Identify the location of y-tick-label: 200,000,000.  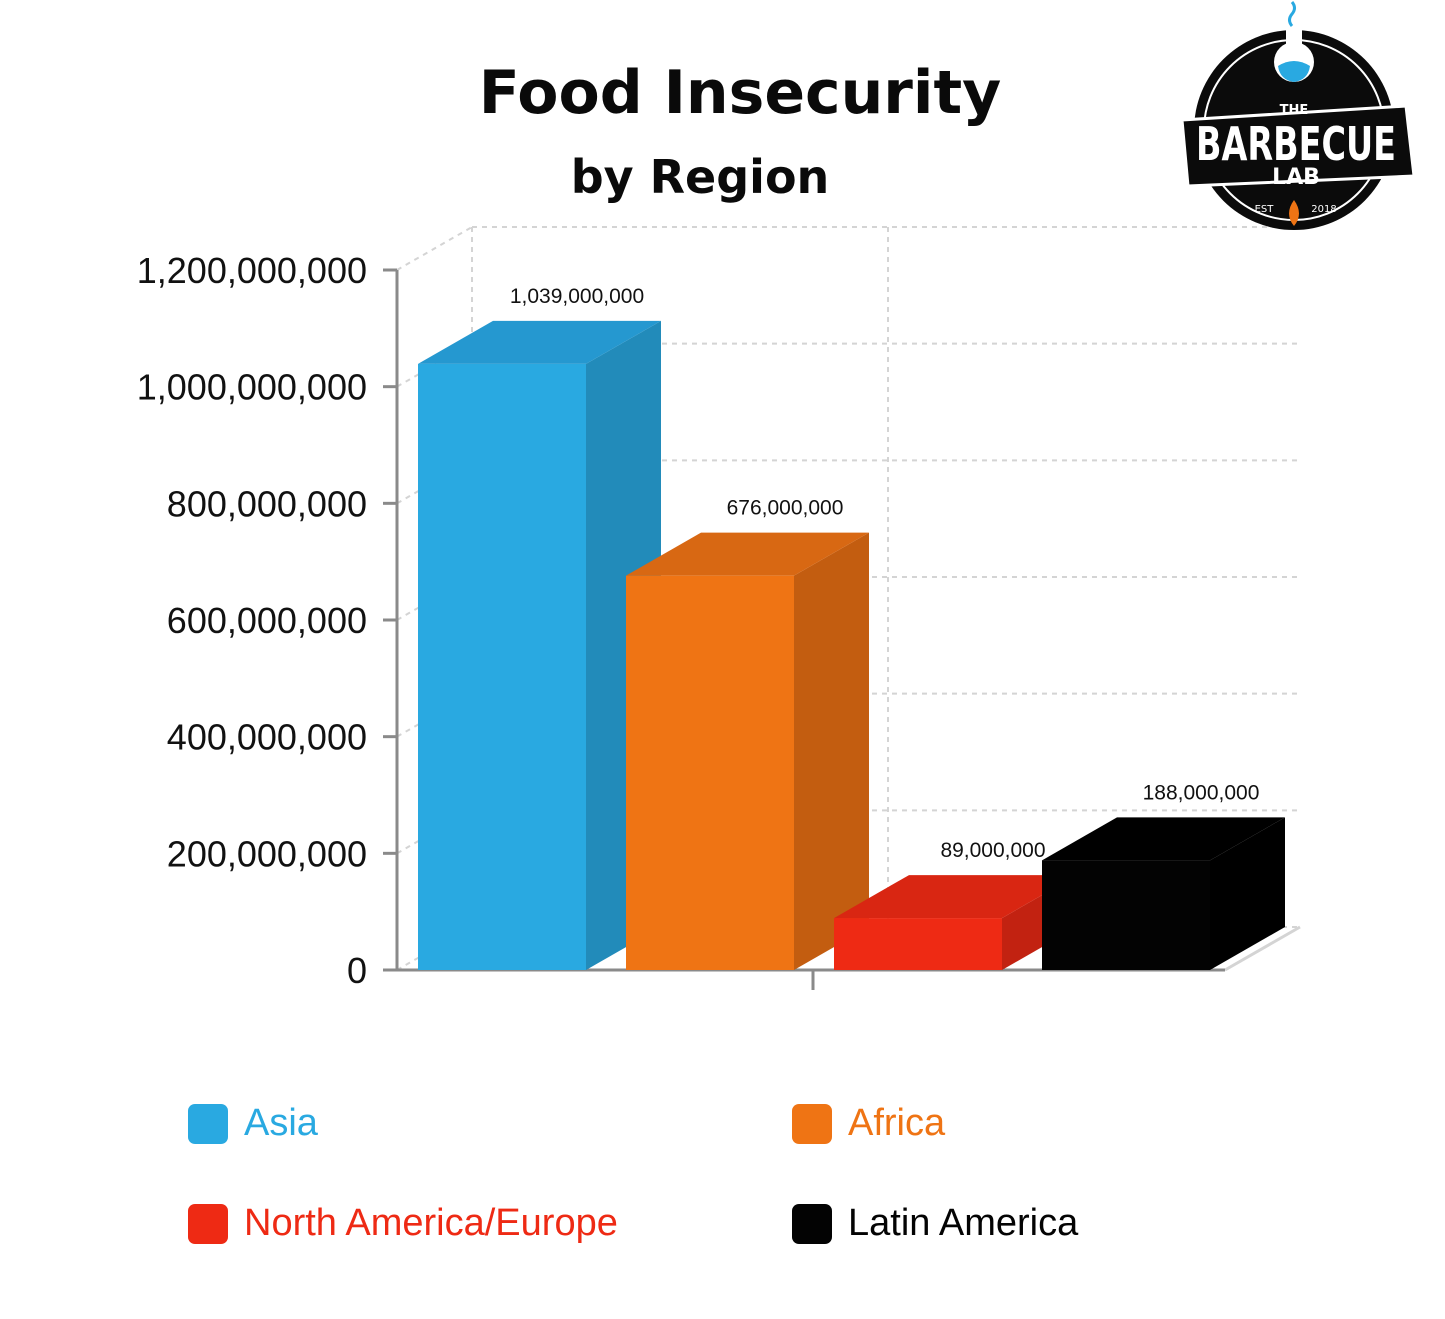
(267, 853).